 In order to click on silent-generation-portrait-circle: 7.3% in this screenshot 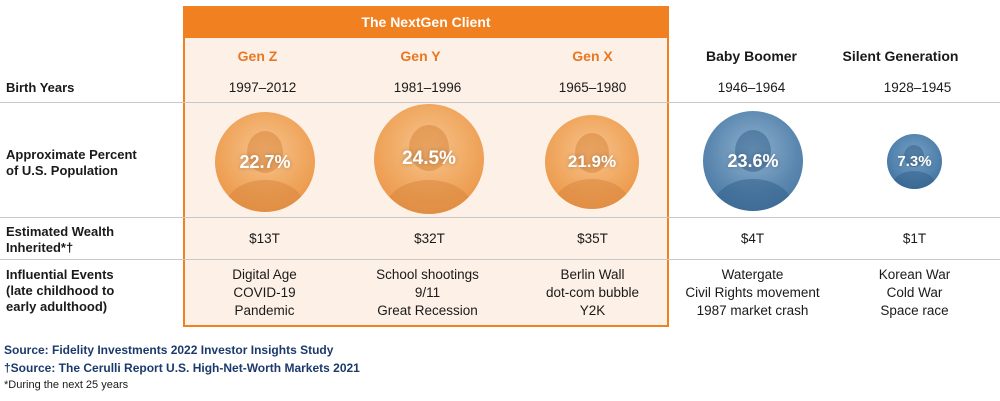, I will do `click(914, 161)`.